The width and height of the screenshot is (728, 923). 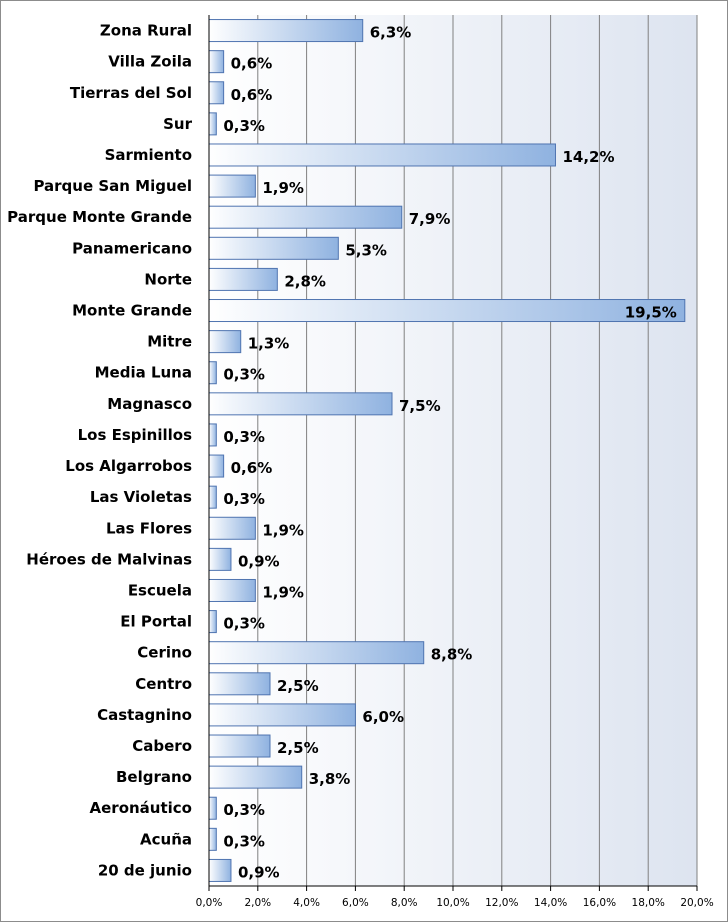 What do you see at coordinates (112, 186) in the screenshot?
I see `category-label: Parque San Miguel` at bounding box center [112, 186].